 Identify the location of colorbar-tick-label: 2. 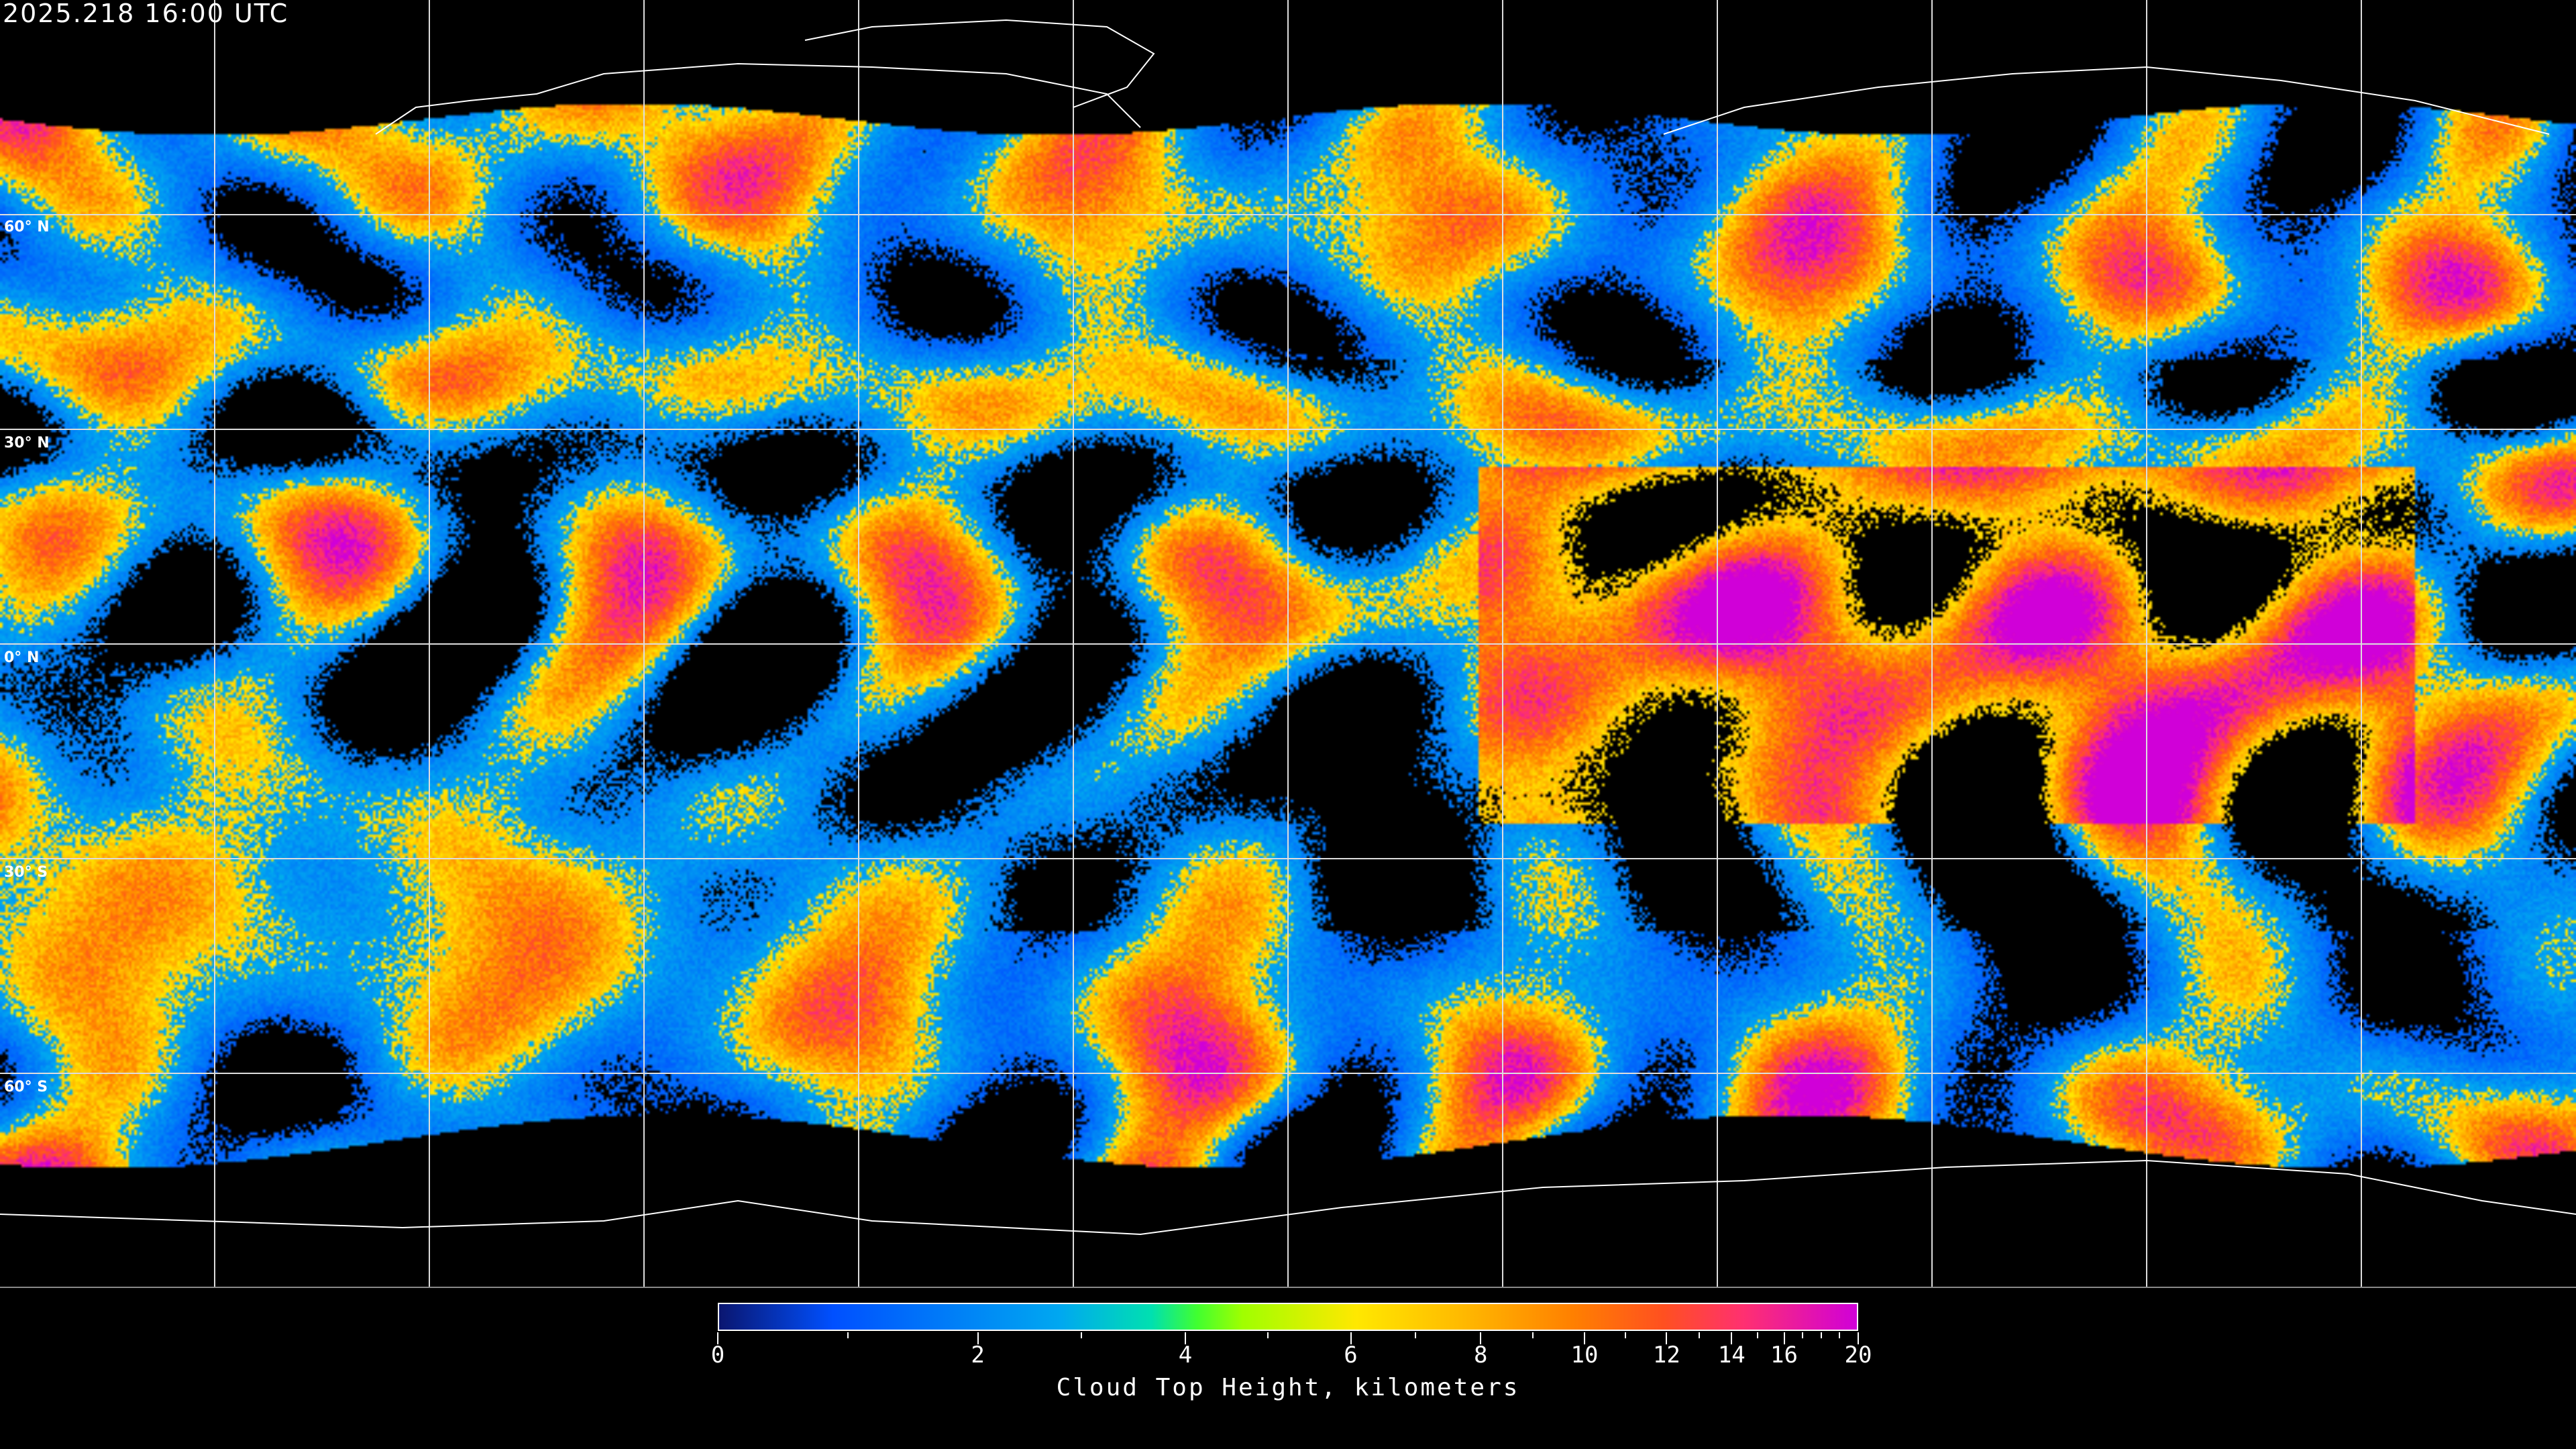
(978, 1355).